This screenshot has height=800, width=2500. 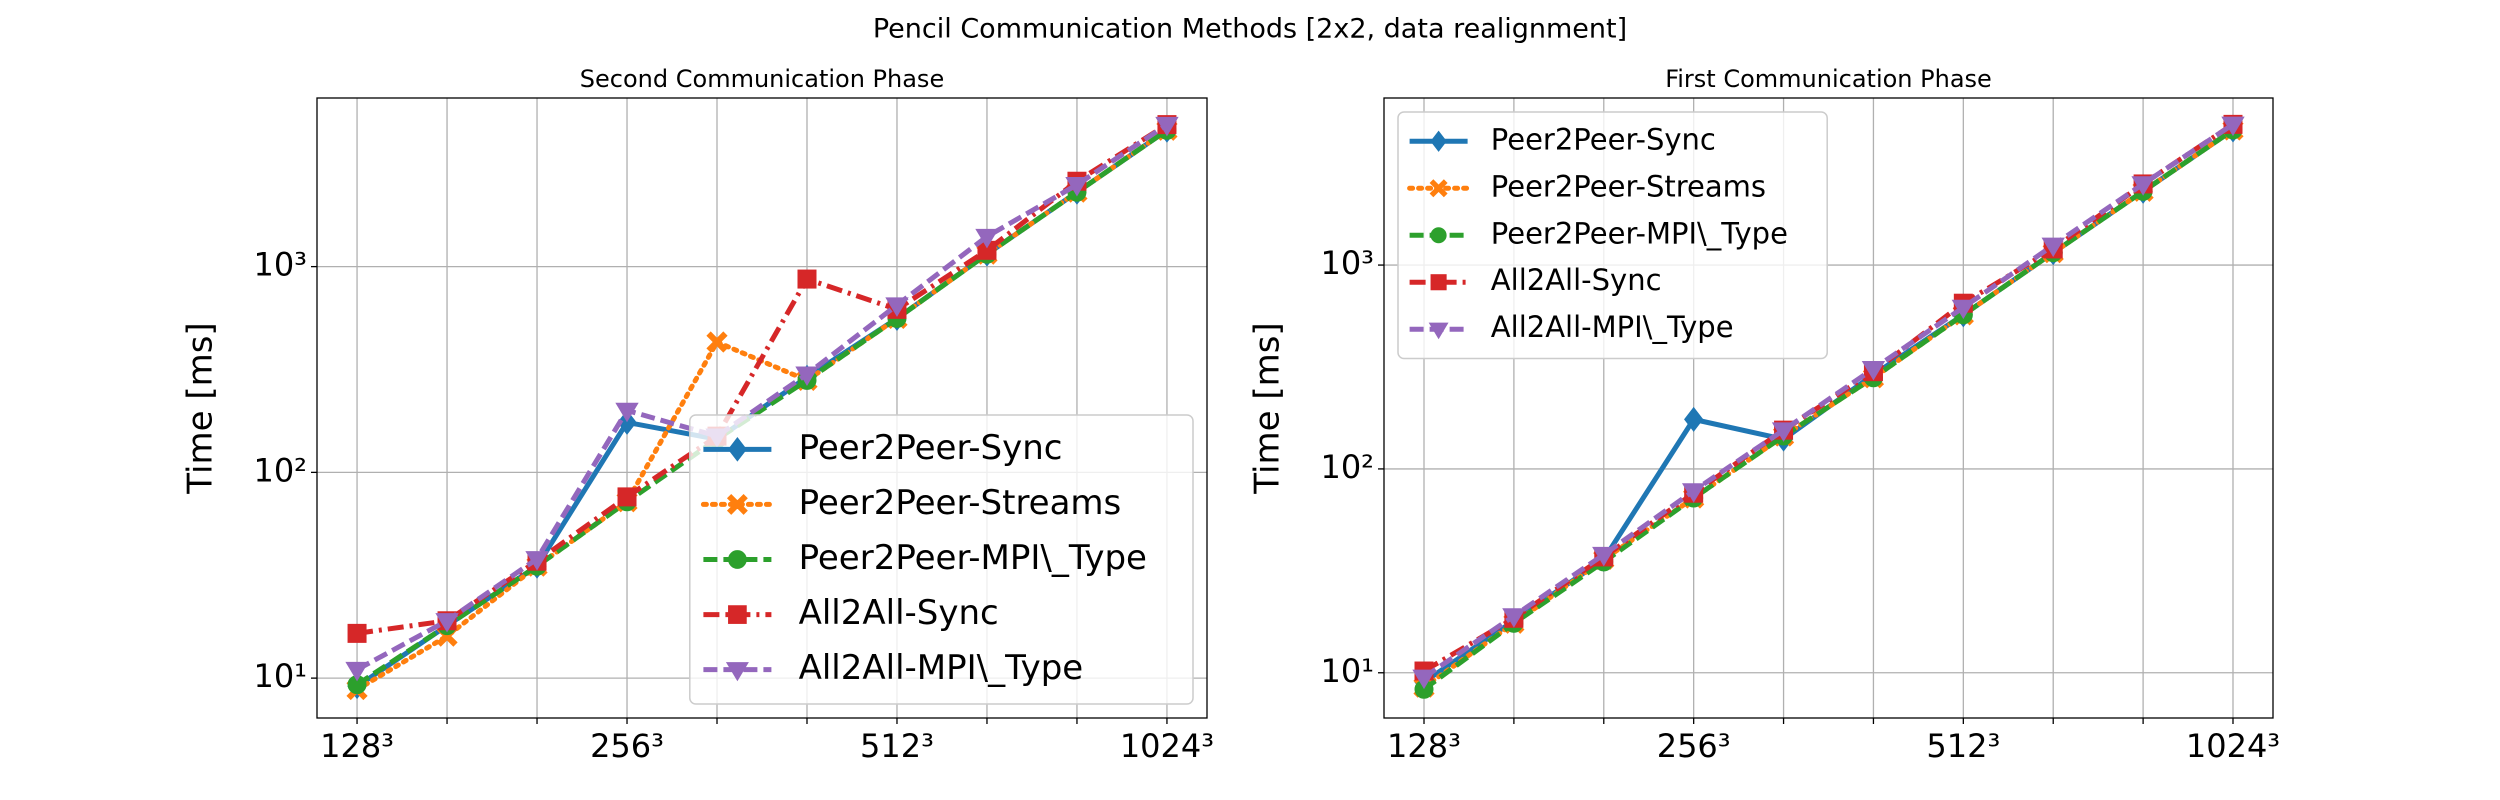 I want to click on subplot-title: Second Communication Phase, so click(x=762, y=79).